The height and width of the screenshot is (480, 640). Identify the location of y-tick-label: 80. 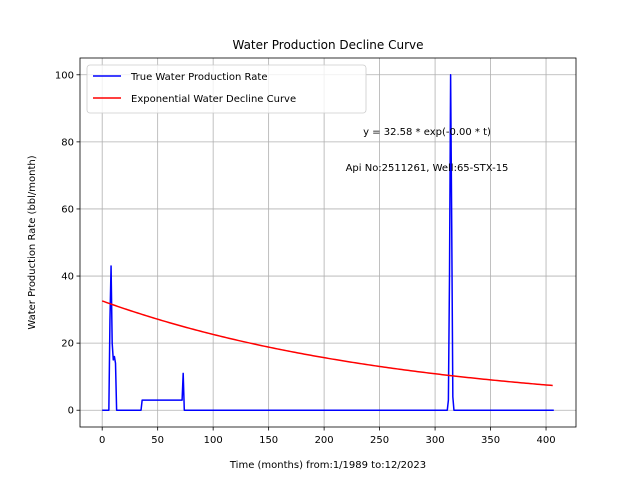
(67, 142).